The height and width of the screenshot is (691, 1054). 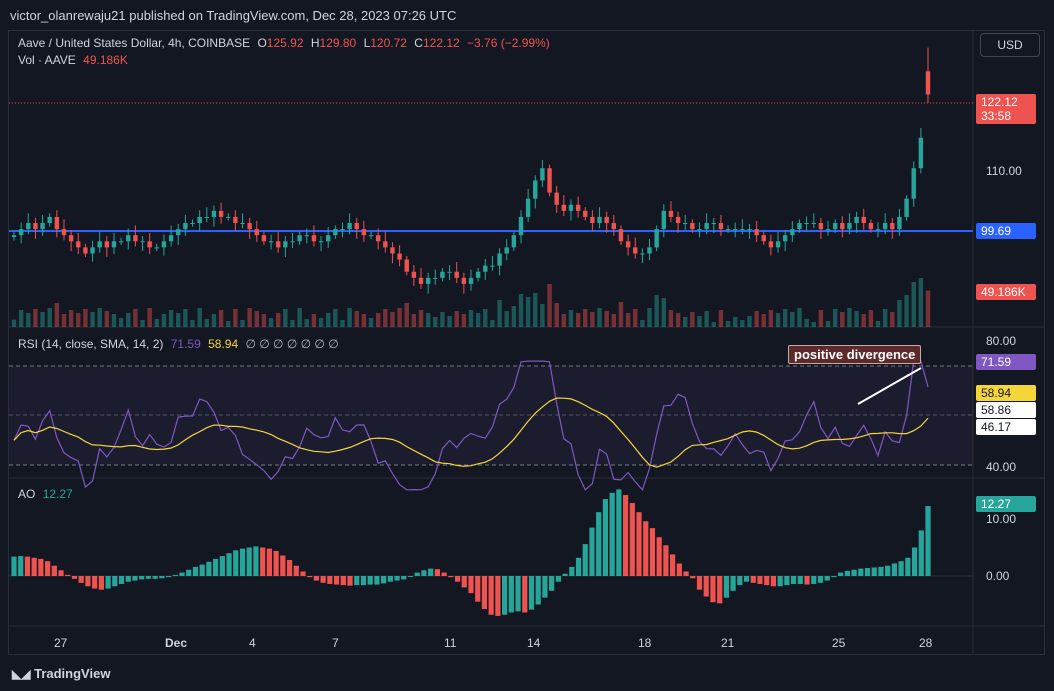 I want to click on ao-label: AO, so click(x=27, y=494).